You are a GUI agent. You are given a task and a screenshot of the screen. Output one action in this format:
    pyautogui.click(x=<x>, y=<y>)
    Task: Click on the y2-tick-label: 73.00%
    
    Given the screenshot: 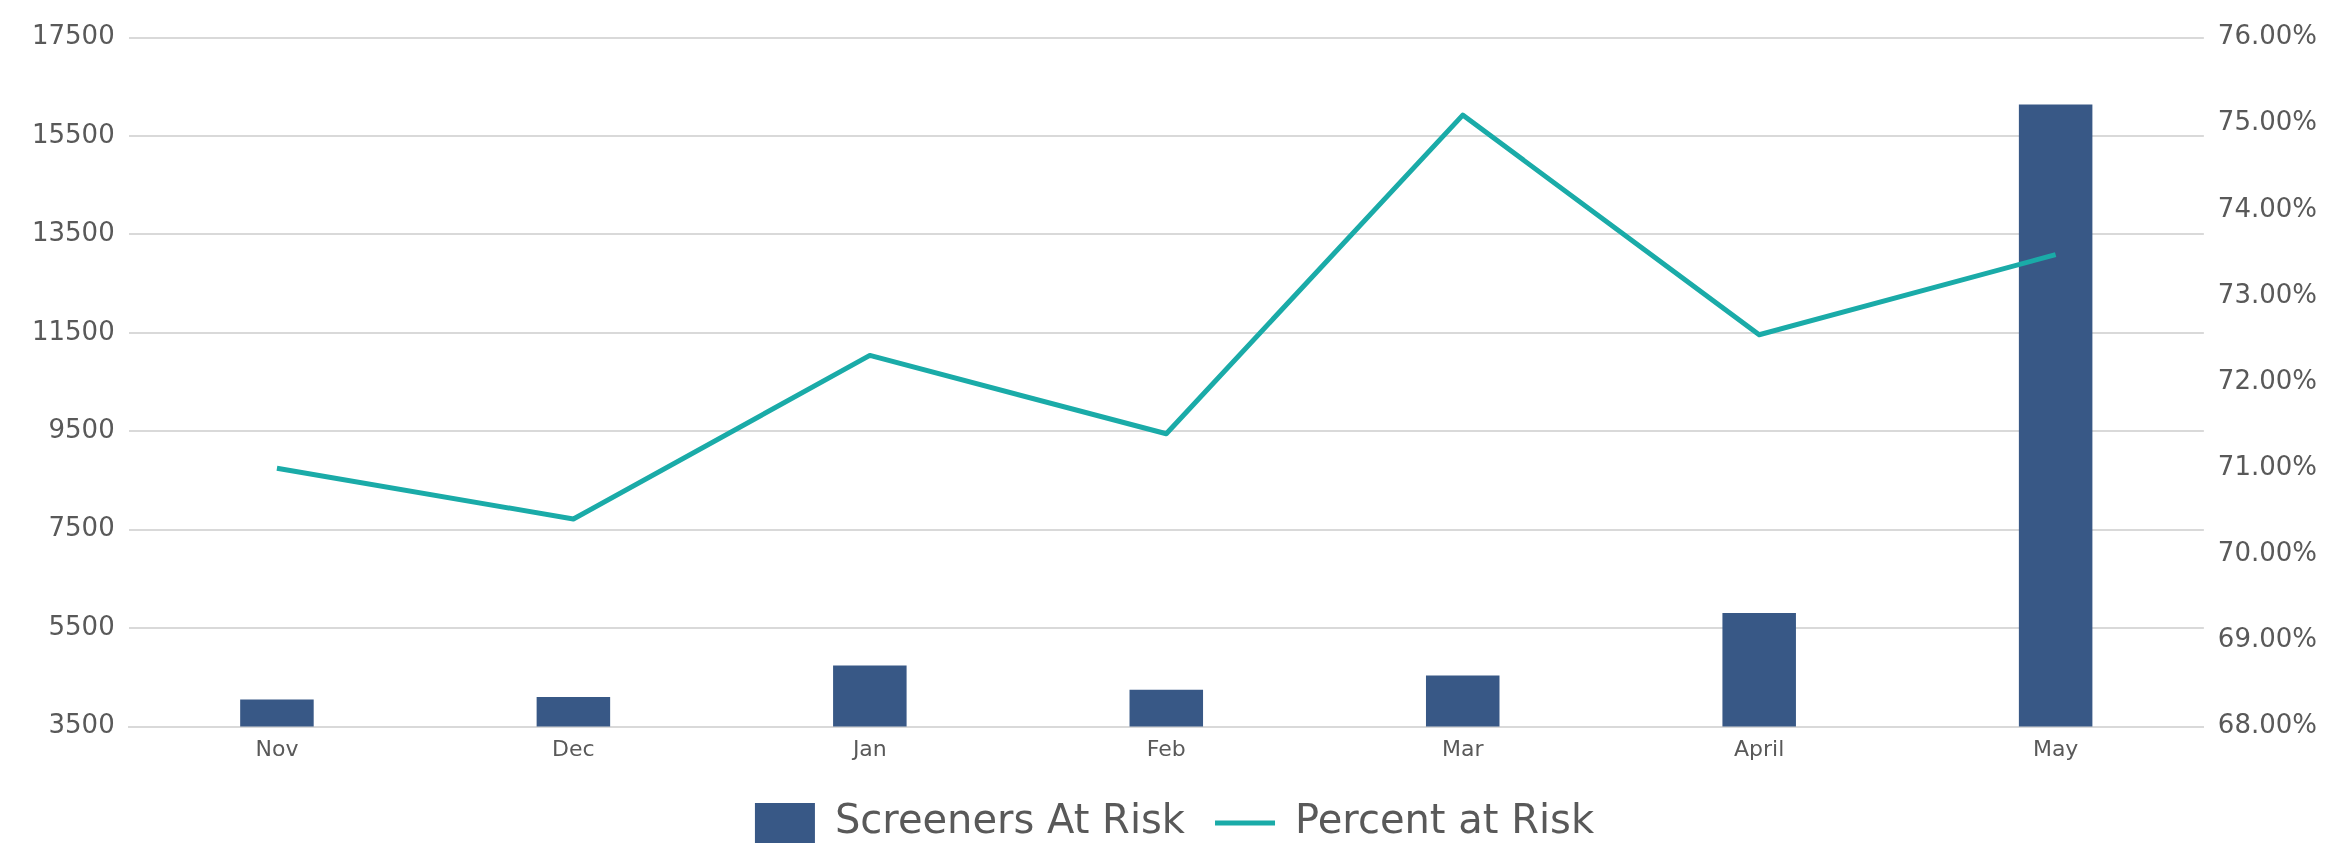 What is the action you would take?
    pyautogui.click(x=2267, y=293)
    